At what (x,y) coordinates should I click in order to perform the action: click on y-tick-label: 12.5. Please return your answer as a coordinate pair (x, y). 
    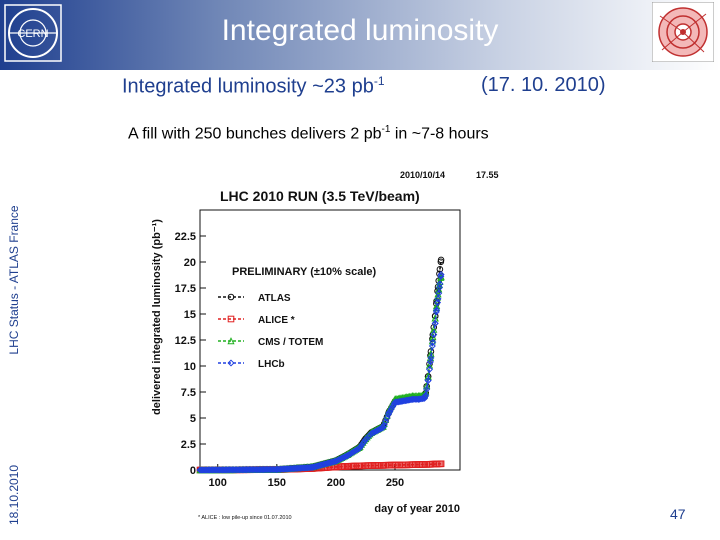
    Looking at the image, I should click on (185, 341).